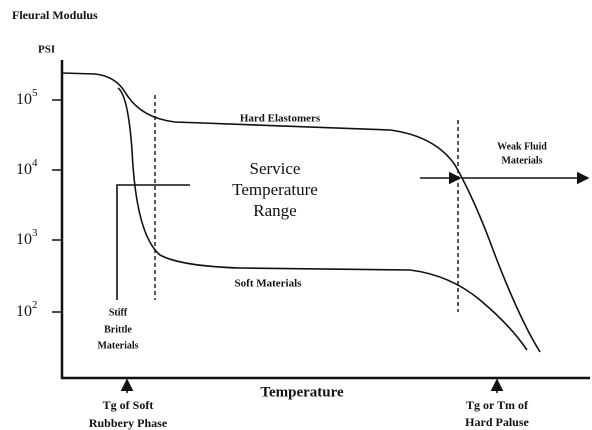 Image resolution: width=592 pixels, height=430 pixels. What do you see at coordinates (275, 168) in the screenshot?
I see `region-label: Service` at bounding box center [275, 168].